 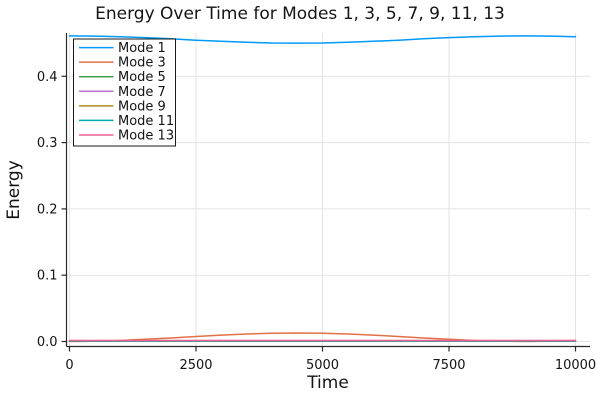 I want to click on legend-label-mode-7: Mode 7, so click(x=142, y=92).